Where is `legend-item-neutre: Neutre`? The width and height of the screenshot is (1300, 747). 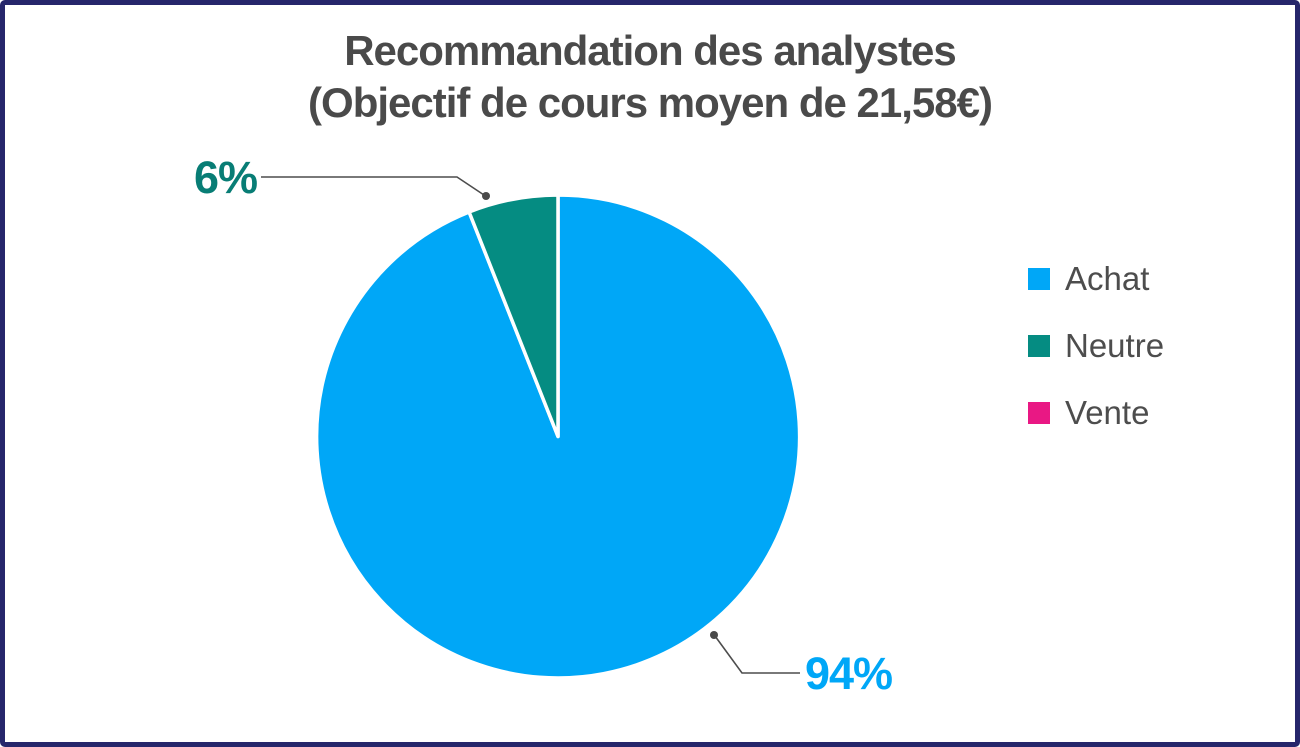
legend-item-neutre: Neutre is located at coordinates (1096, 346).